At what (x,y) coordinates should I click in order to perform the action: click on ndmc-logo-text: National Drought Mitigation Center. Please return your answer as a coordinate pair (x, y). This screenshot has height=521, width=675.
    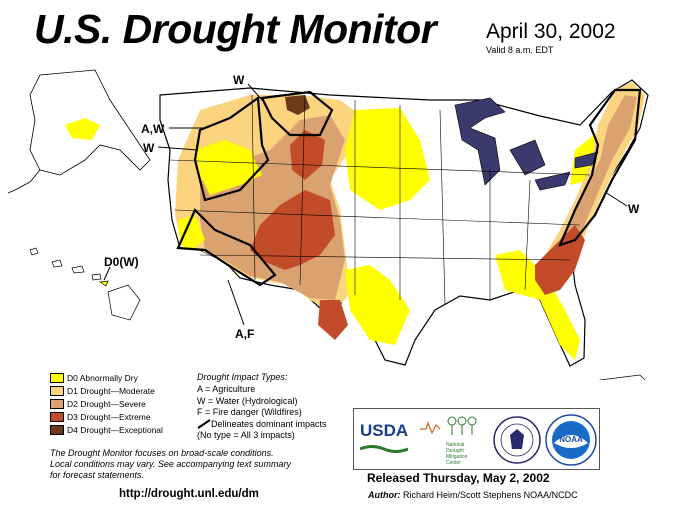
    Looking at the image, I should click on (467, 454).